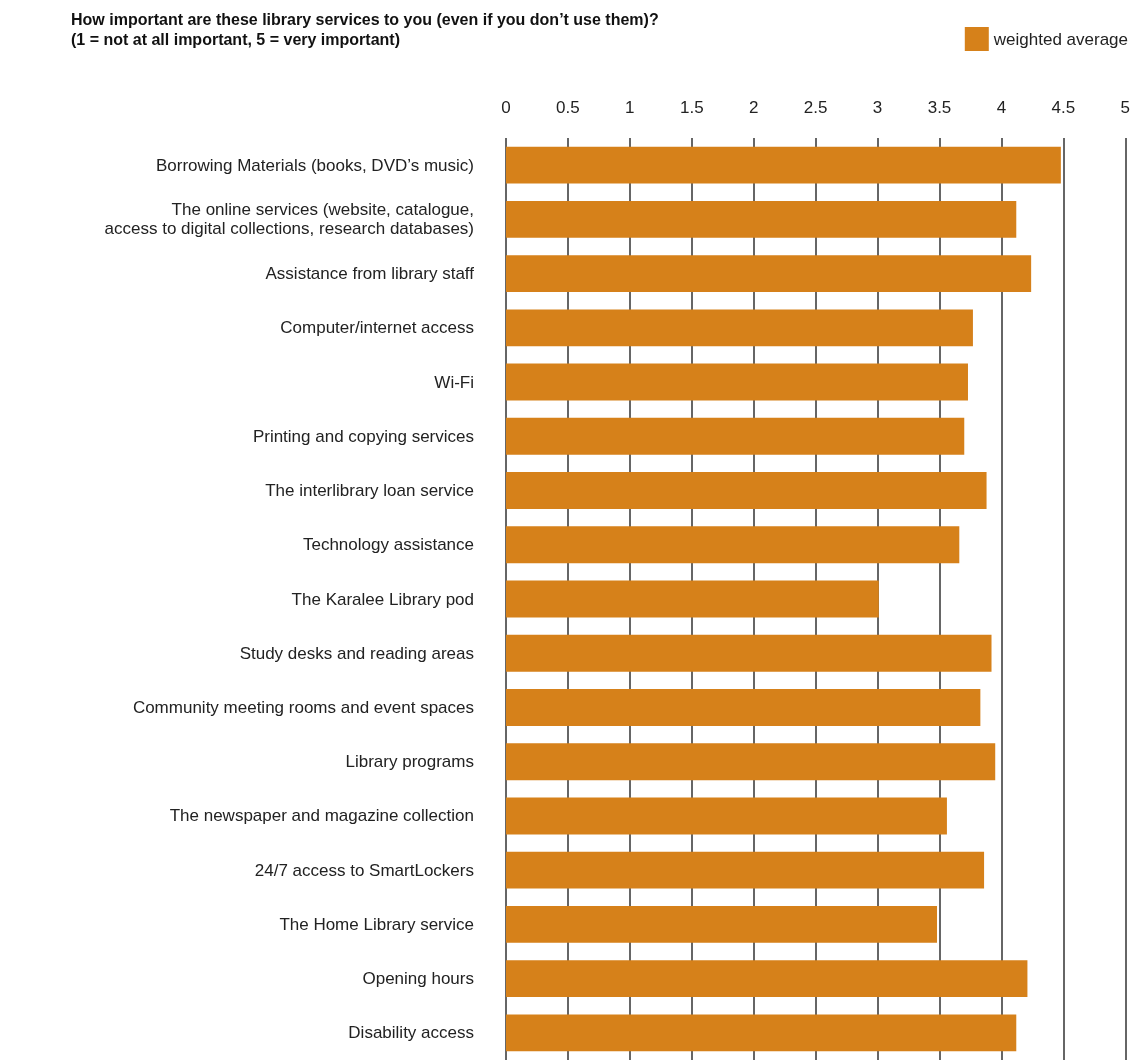 The width and height of the screenshot is (1133, 1064). What do you see at coordinates (289, 219) in the screenshot?
I see `y-tick-label: The online services (website, catalogue, access to digital collections, research databases)` at bounding box center [289, 219].